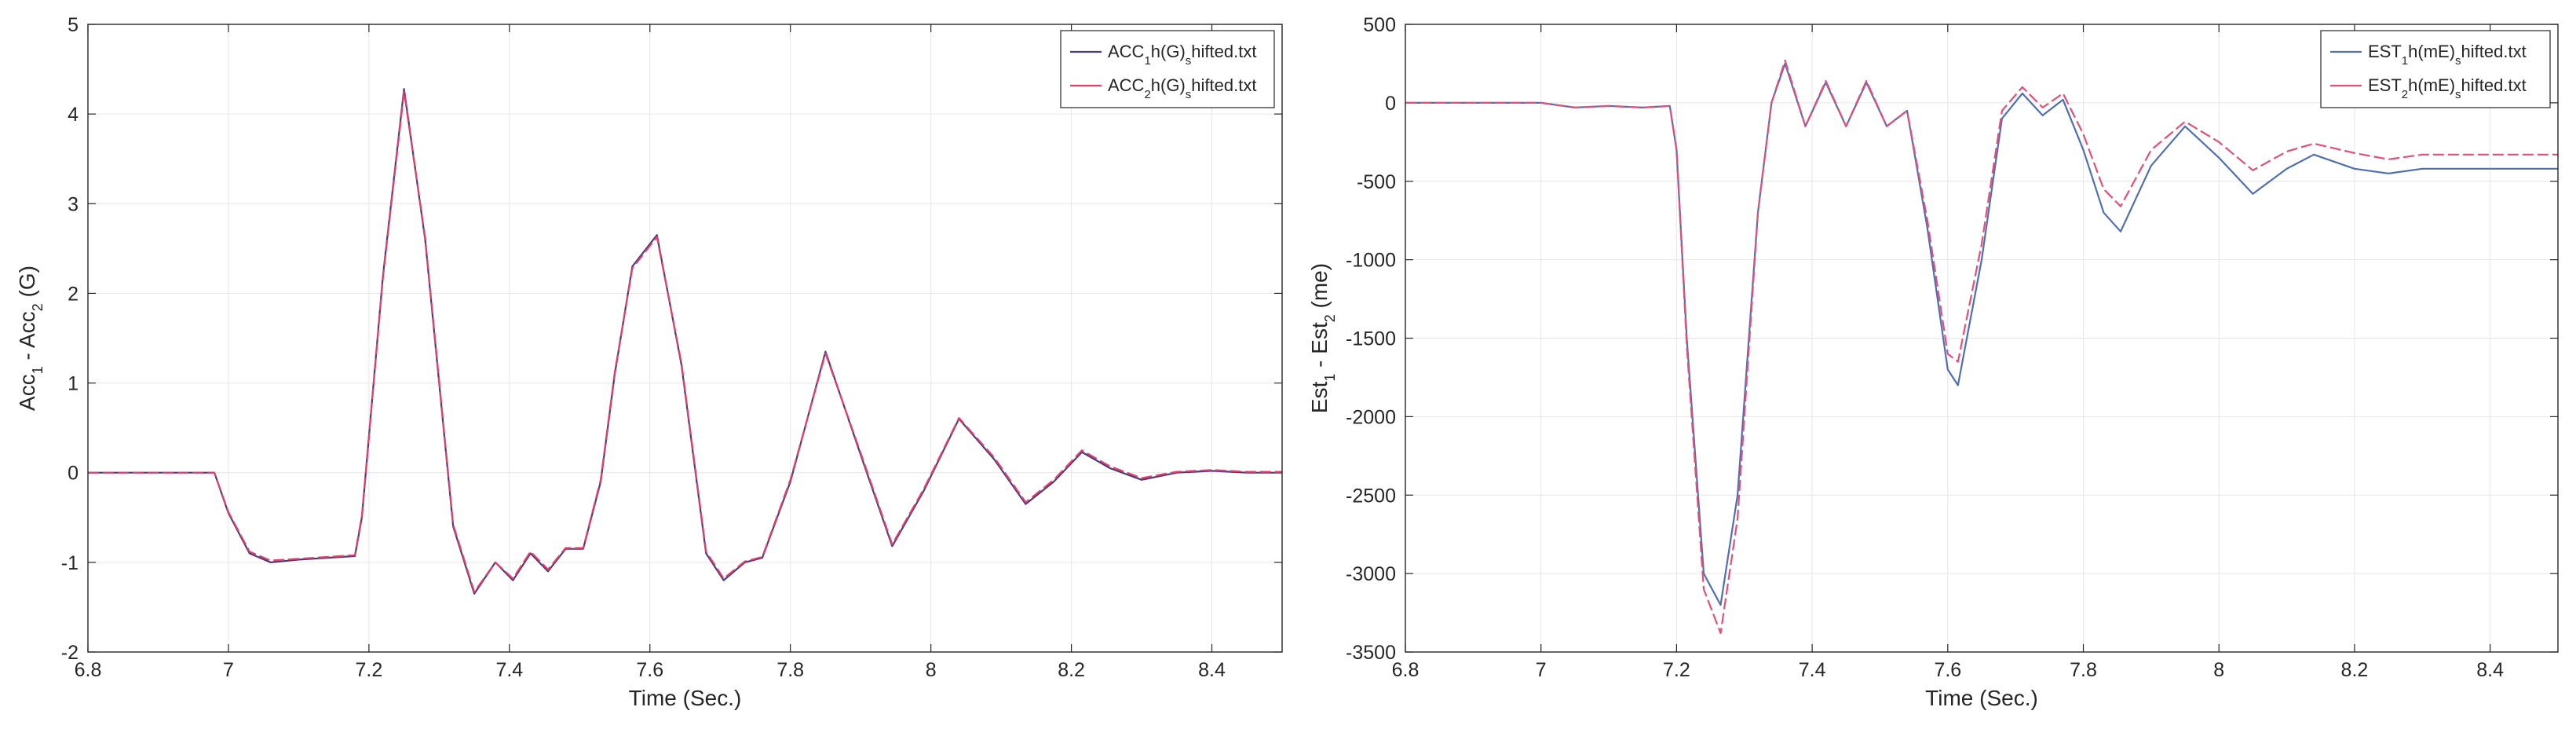  I want to click on y-tick-label: -3500, so click(1371, 653).